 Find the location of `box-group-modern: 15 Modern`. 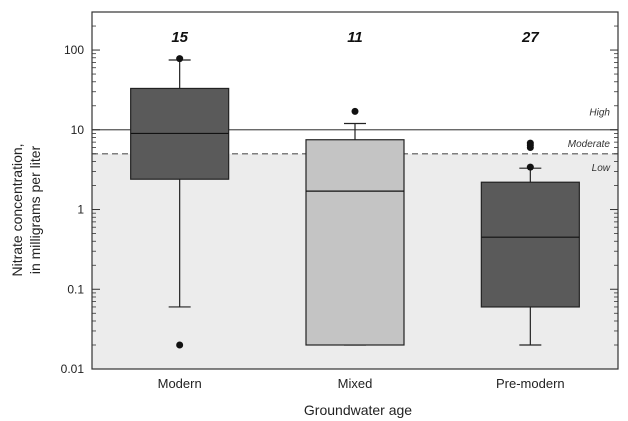

box-group-modern: 15 Modern is located at coordinates (180, 210).